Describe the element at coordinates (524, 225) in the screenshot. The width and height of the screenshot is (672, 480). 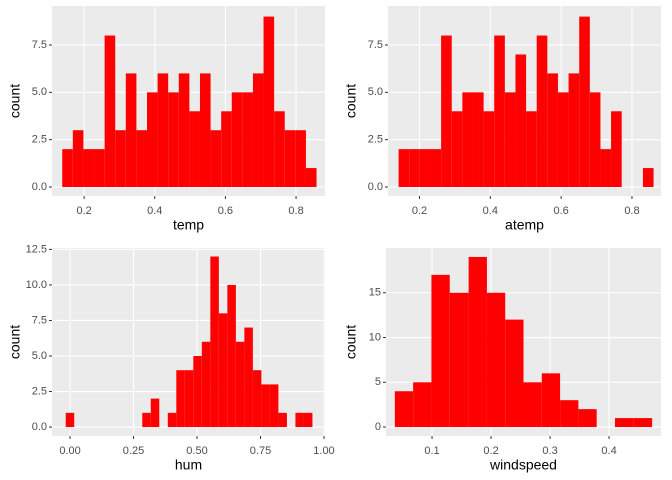
I see `x-axis-title: atemp` at that location.